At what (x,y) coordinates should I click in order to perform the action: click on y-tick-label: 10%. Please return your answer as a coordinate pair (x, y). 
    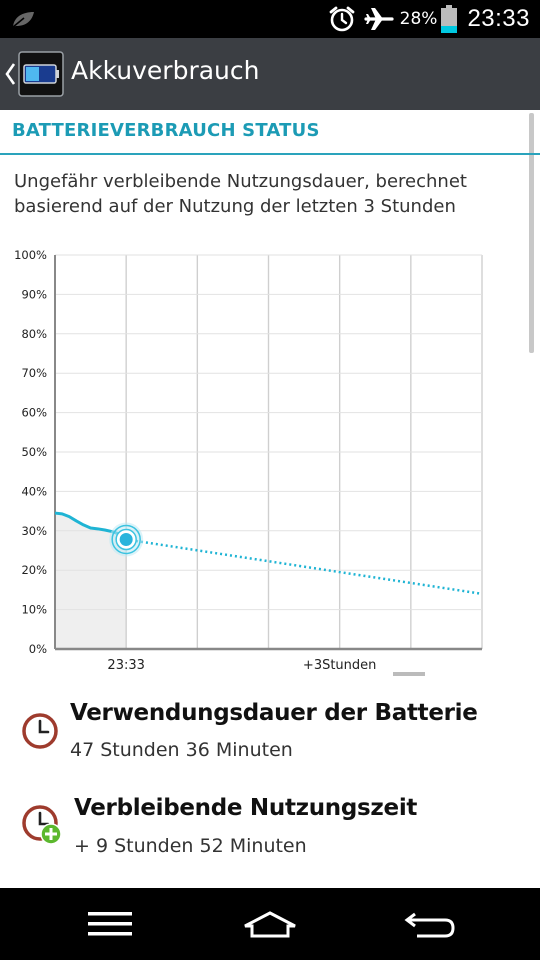
    Looking at the image, I should click on (34, 610).